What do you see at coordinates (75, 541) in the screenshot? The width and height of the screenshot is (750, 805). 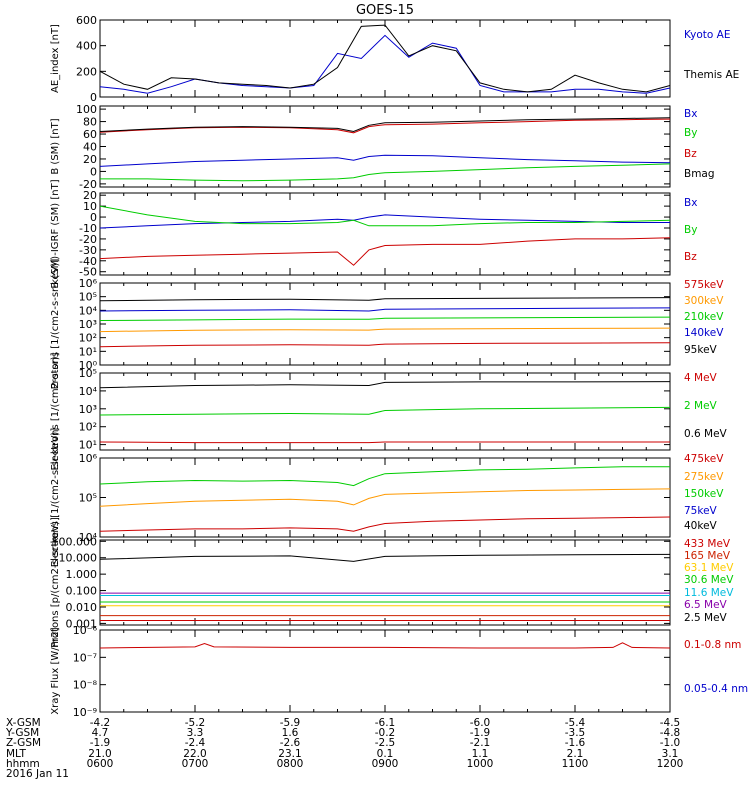 I see `y-tick-label: 100.000` at bounding box center [75, 541].